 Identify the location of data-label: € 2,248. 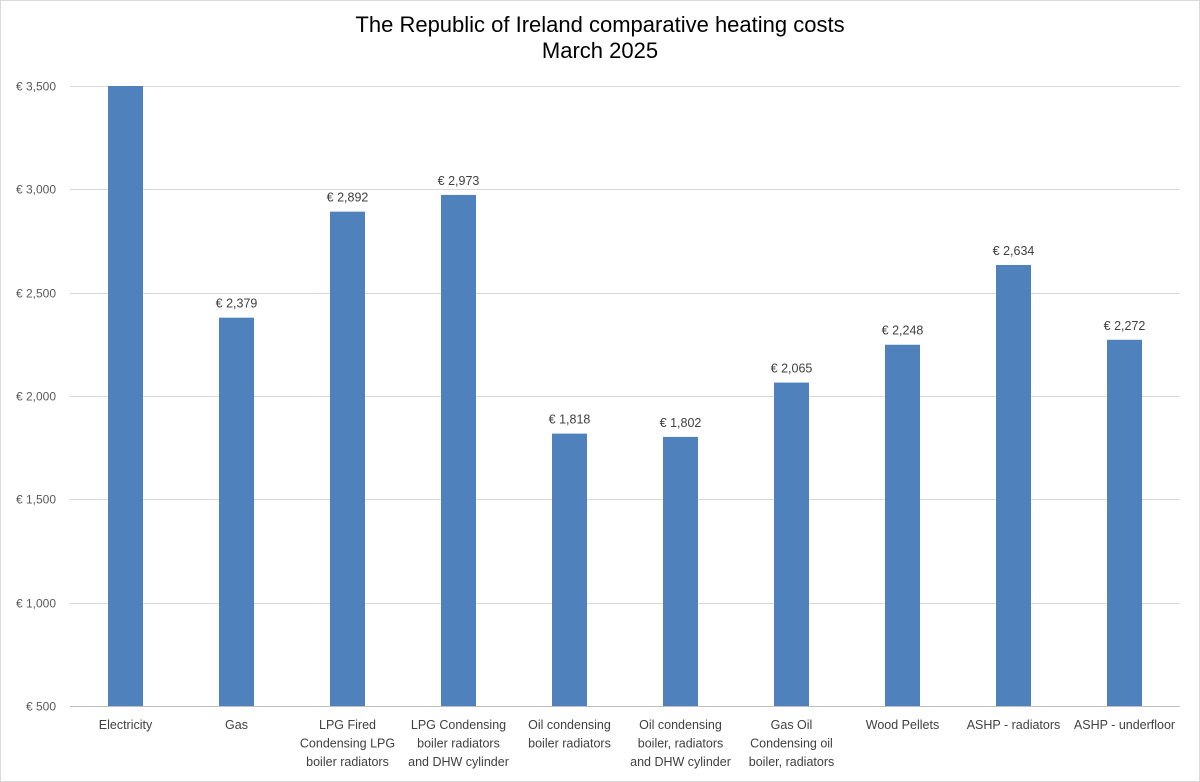
(903, 331).